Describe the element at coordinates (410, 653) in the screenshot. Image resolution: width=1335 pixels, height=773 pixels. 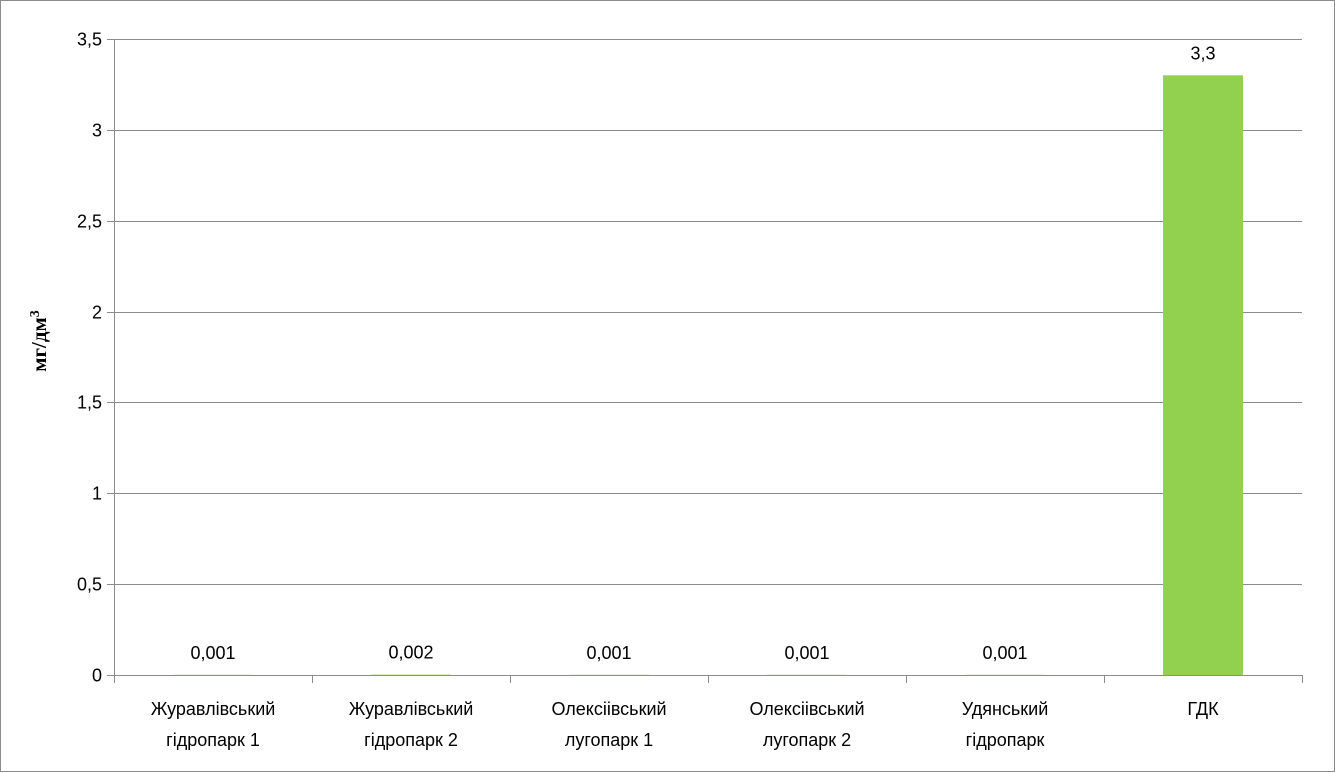
I see `data-label: 0,002` at that location.